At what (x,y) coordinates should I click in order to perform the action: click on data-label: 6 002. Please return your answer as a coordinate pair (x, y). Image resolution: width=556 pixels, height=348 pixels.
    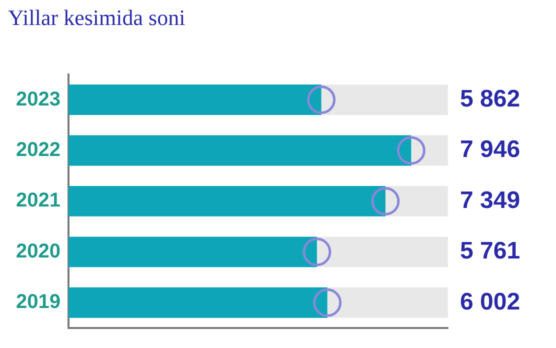
    Looking at the image, I should click on (490, 302).